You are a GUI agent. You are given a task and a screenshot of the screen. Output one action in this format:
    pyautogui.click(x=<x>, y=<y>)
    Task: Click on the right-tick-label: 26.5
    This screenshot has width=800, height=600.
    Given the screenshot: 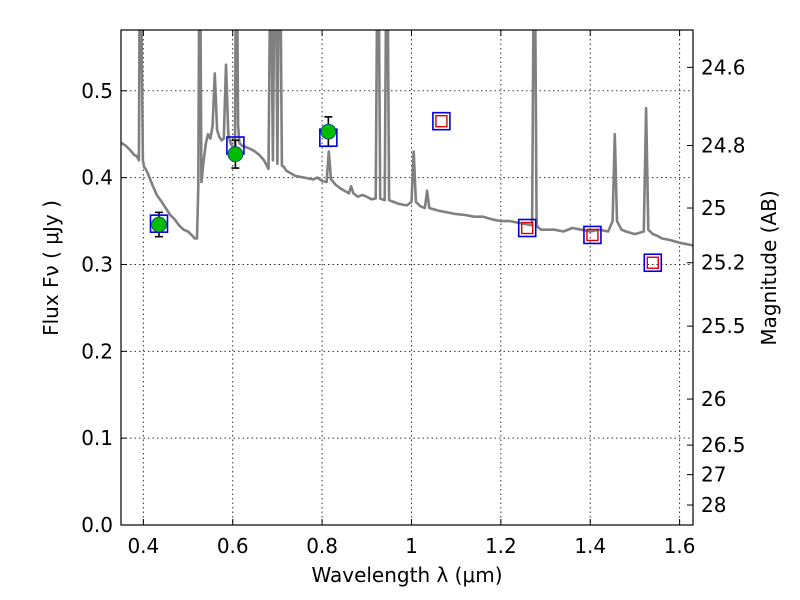 What is the action you would take?
    pyautogui.click(x=723, y=445)
    